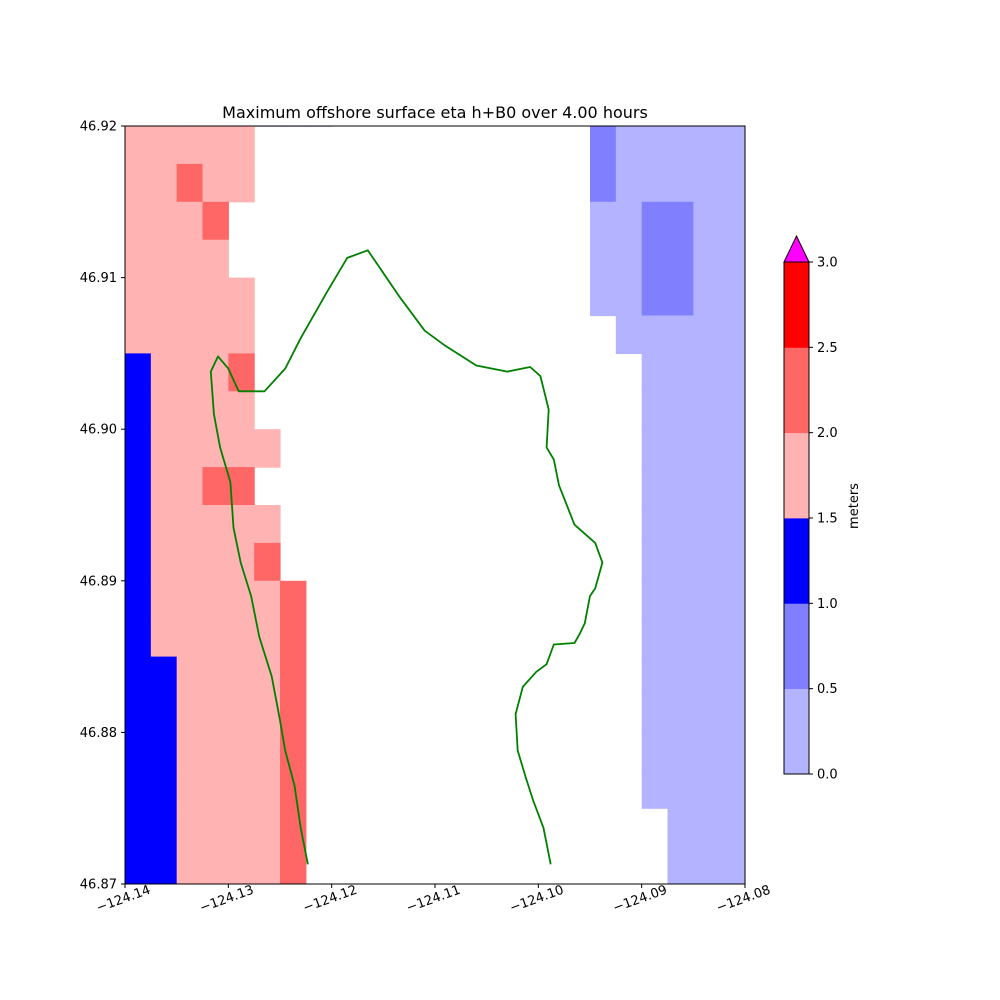  What do you see at coordinates (102, 506) in the screenshot?
I see `y-axis: 46.87 46.88 46.89 46.90 46.91 46.92` at bounding box center [102, 506].